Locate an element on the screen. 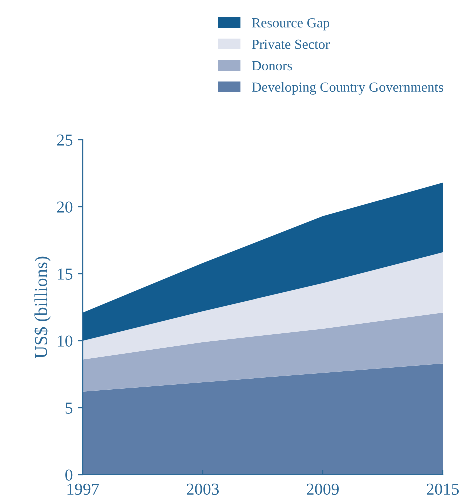 Image resolution: width=461 pixels, height=500 pixels. y-tick-label: 20 is located at coordinates (65, 207).